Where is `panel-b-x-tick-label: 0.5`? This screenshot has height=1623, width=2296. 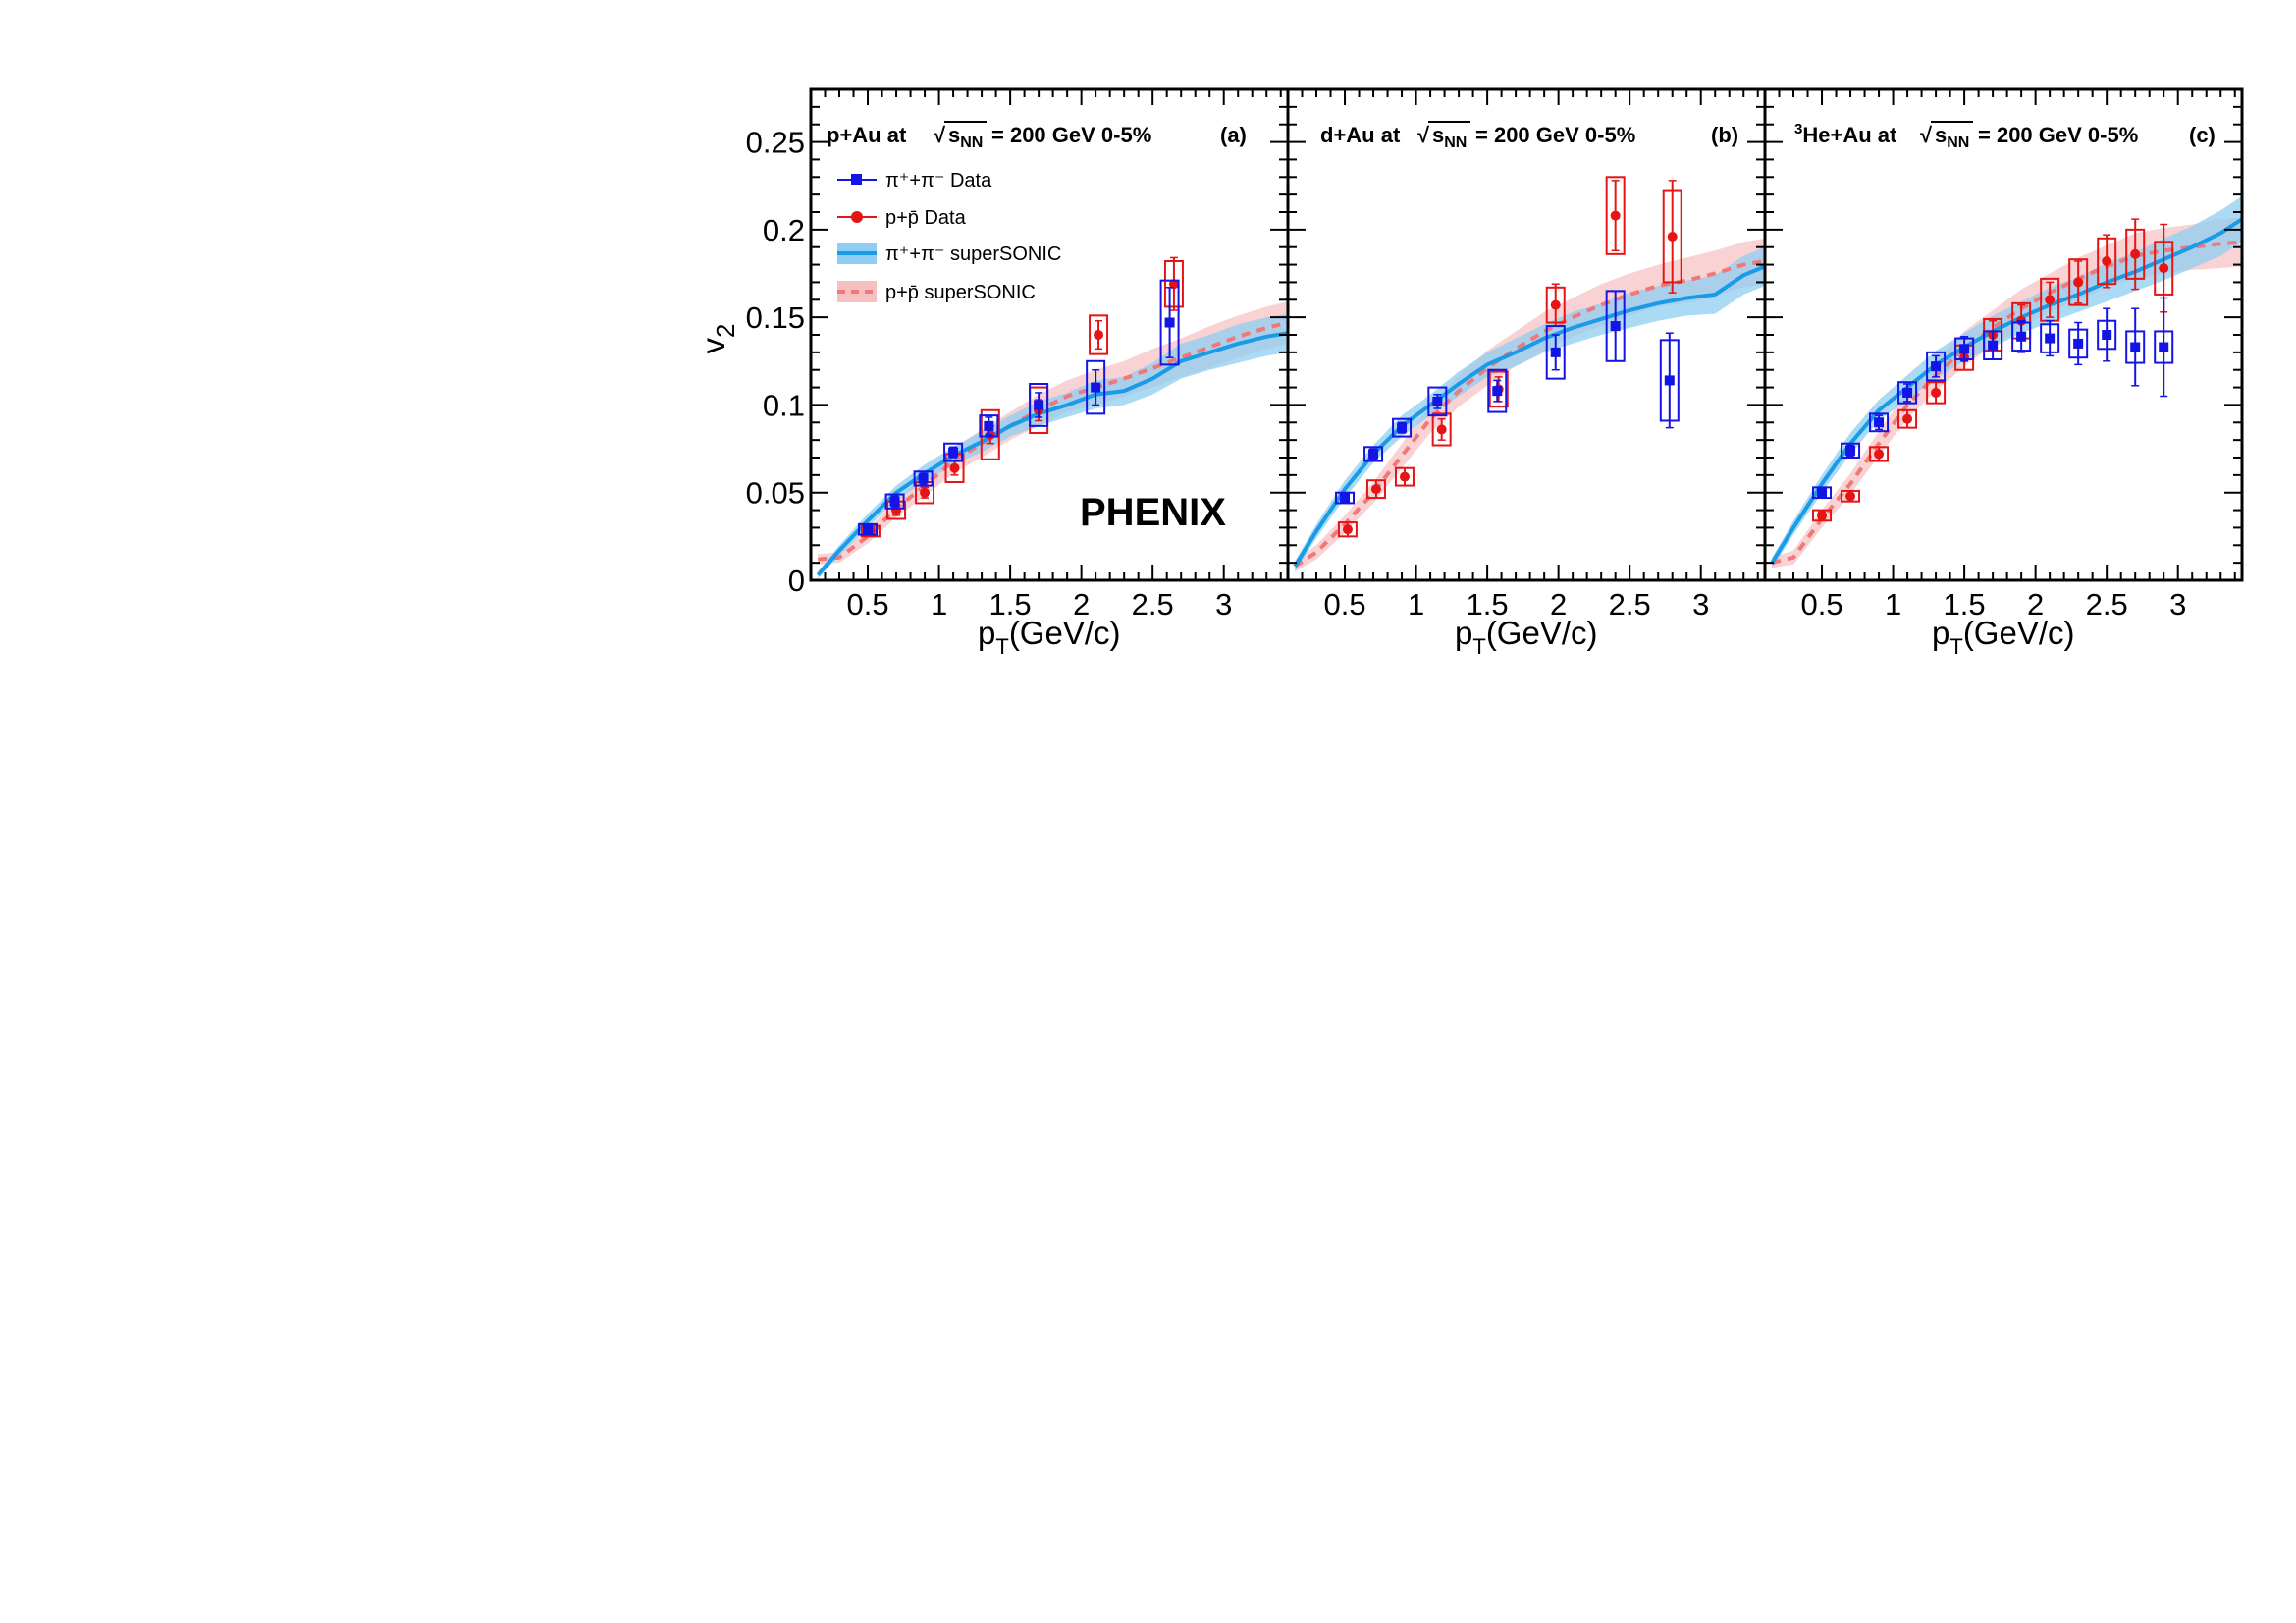 panel-b-x-tick-label: 0.5 is located at coordinates (1344, 604).